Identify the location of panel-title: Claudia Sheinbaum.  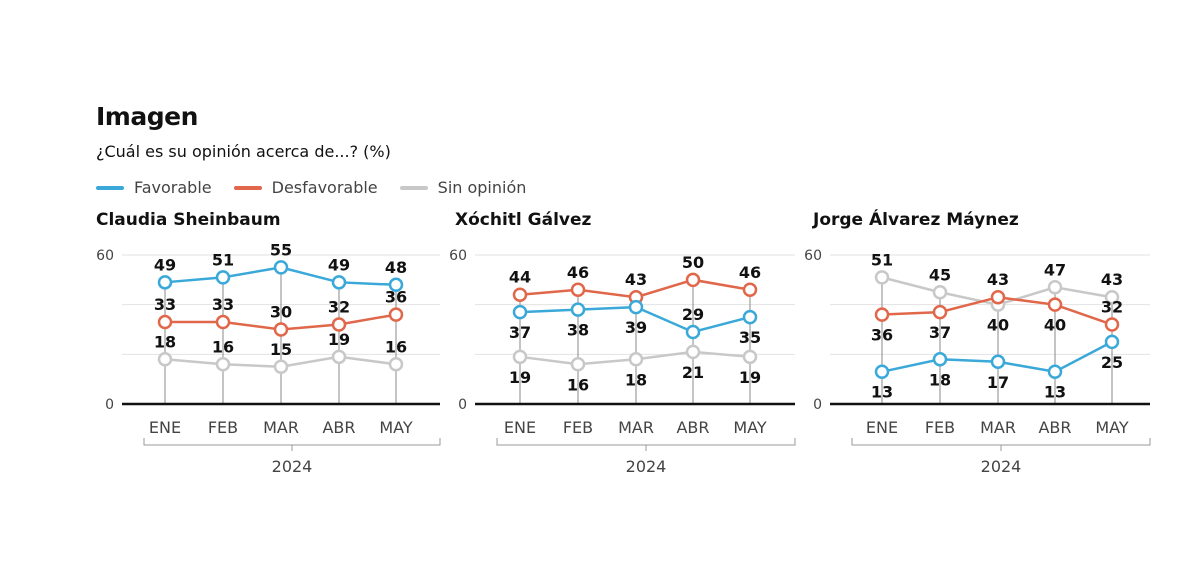
(188, 220).